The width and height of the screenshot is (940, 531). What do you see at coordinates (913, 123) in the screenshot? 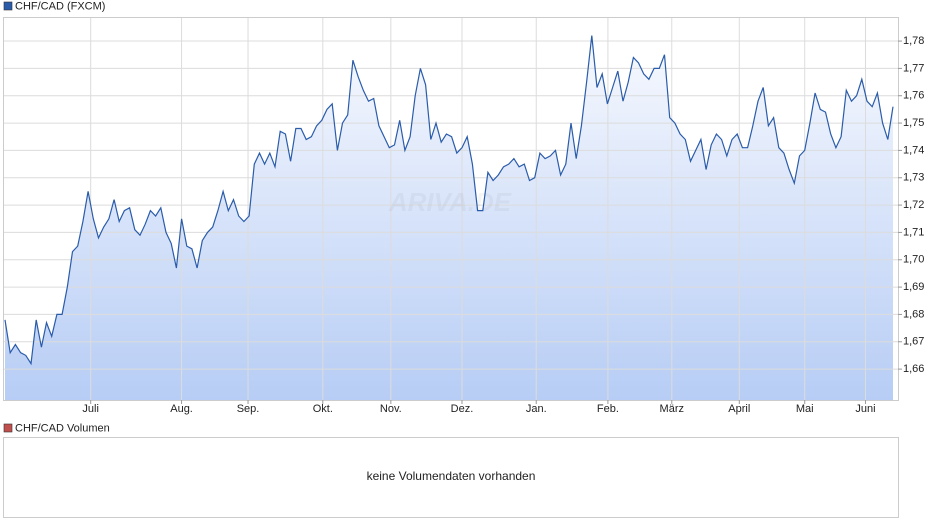
I see `y-tick-label: 1,75` at bounding box center [913, 123].